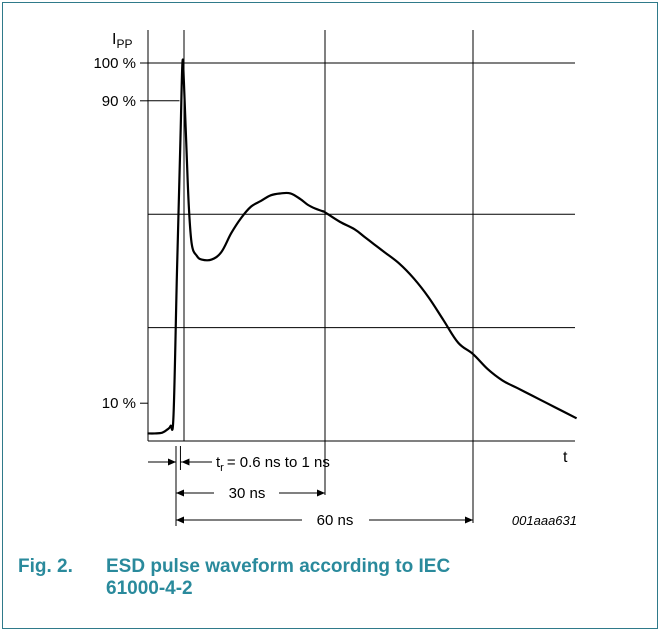 The height and width of the screenshot is (633, 662). I want to click on y-tick-label: 90 %, so click(119, 101).